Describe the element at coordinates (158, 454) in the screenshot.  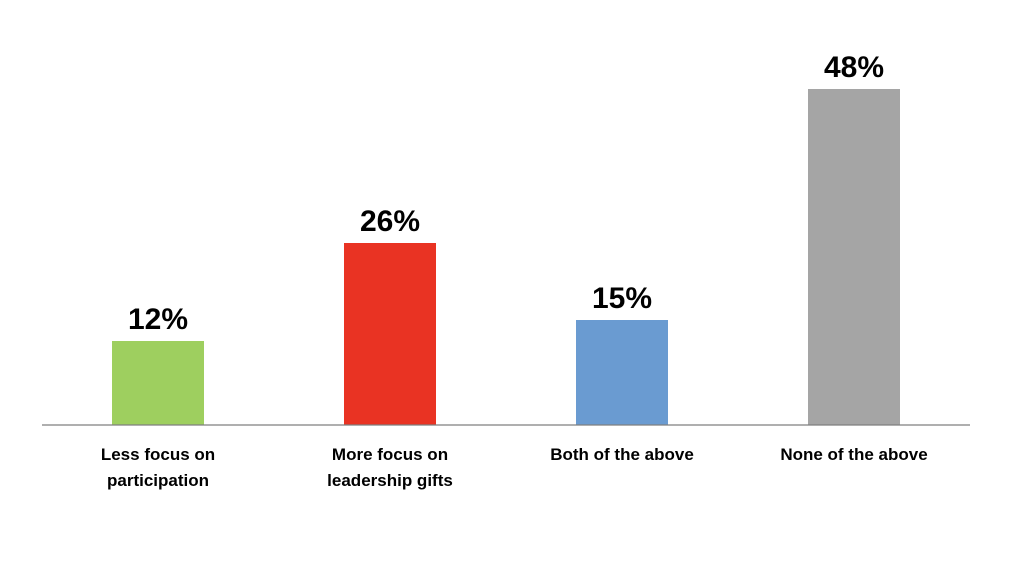
I see `category-label: Less focus on` at that location.